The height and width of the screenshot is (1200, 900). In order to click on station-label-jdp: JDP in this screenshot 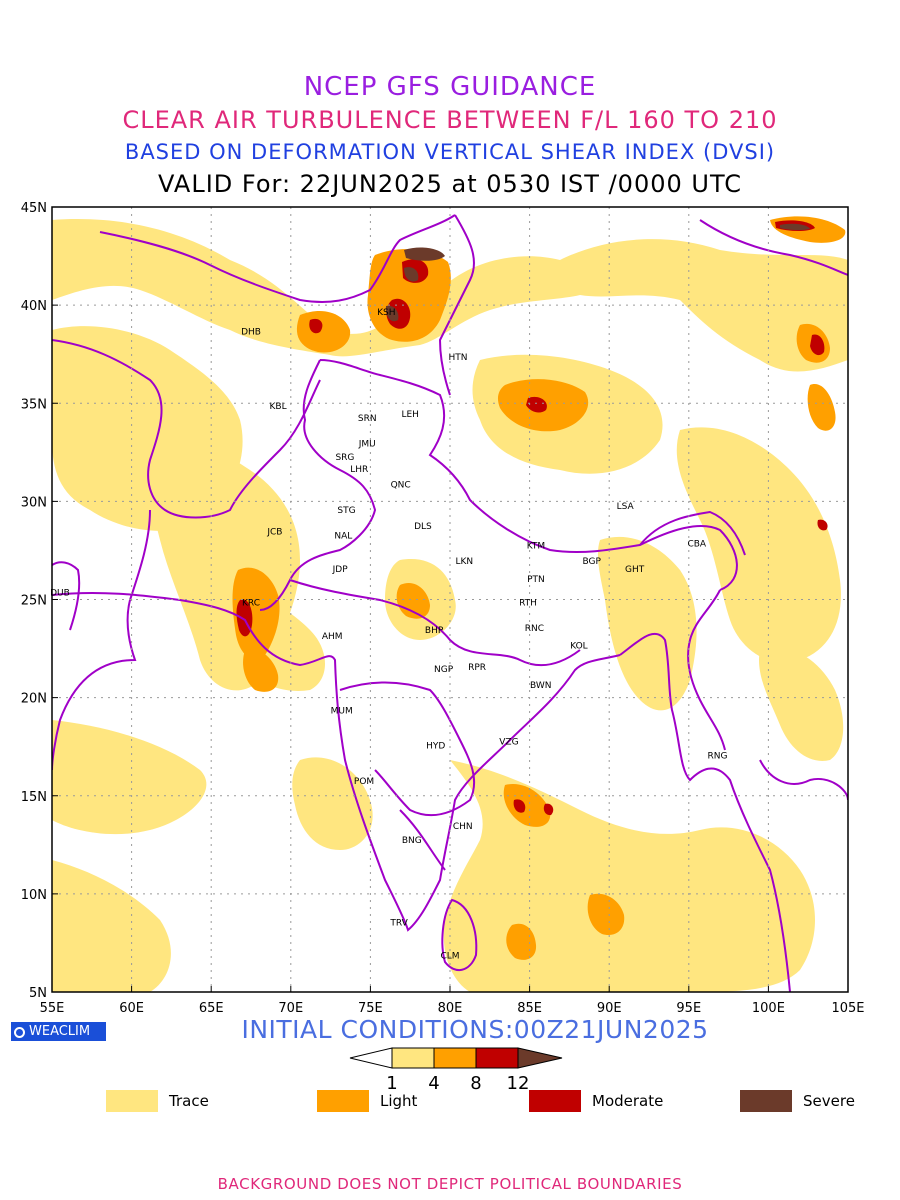, I will do `click(340, 570)`.